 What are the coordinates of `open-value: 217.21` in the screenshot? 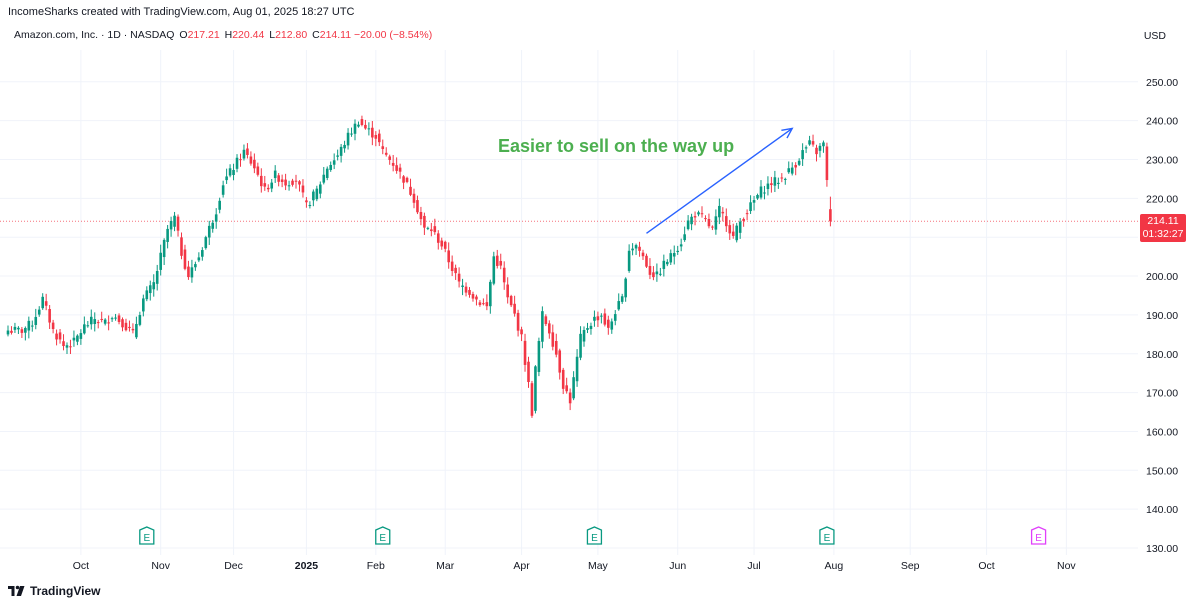 It's located at (203, 35).